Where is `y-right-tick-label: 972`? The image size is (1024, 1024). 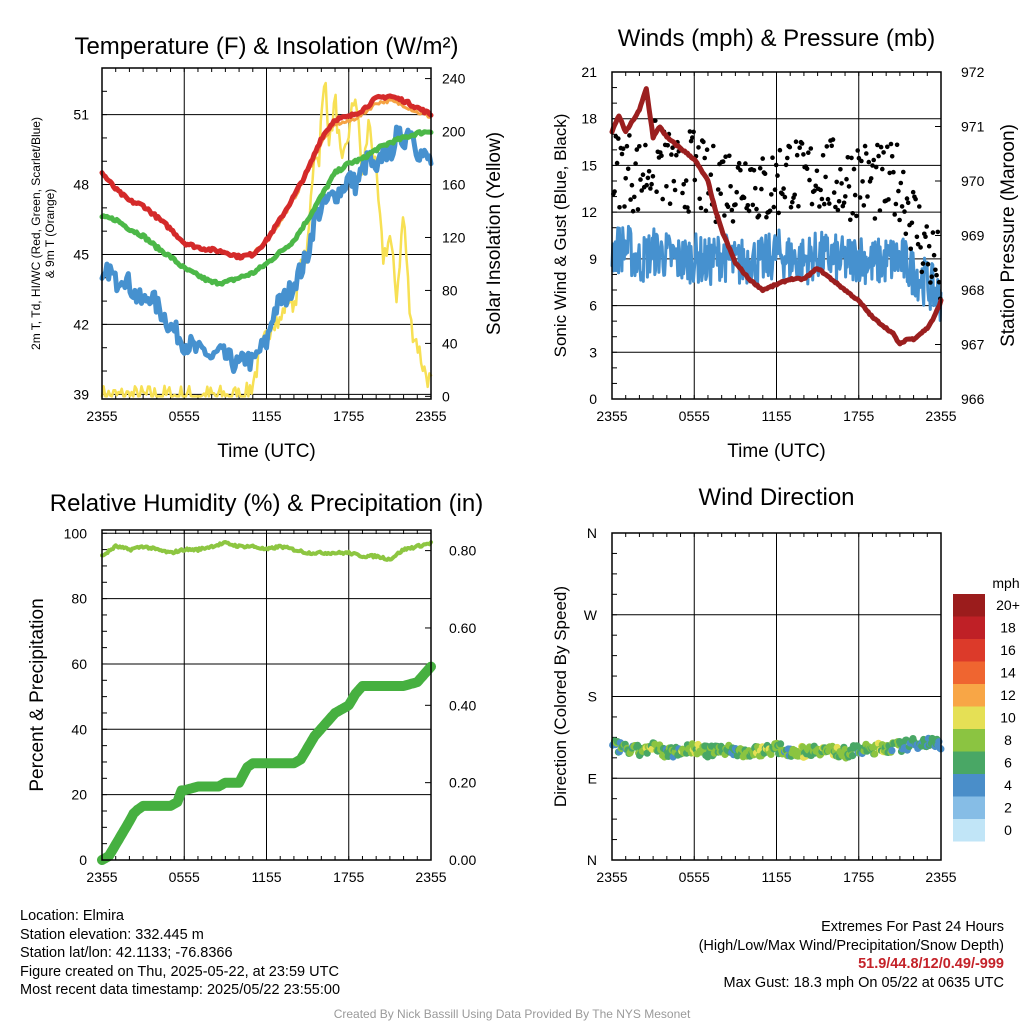 y-right-tick-label: 972 is located at coordinates (973, 72).